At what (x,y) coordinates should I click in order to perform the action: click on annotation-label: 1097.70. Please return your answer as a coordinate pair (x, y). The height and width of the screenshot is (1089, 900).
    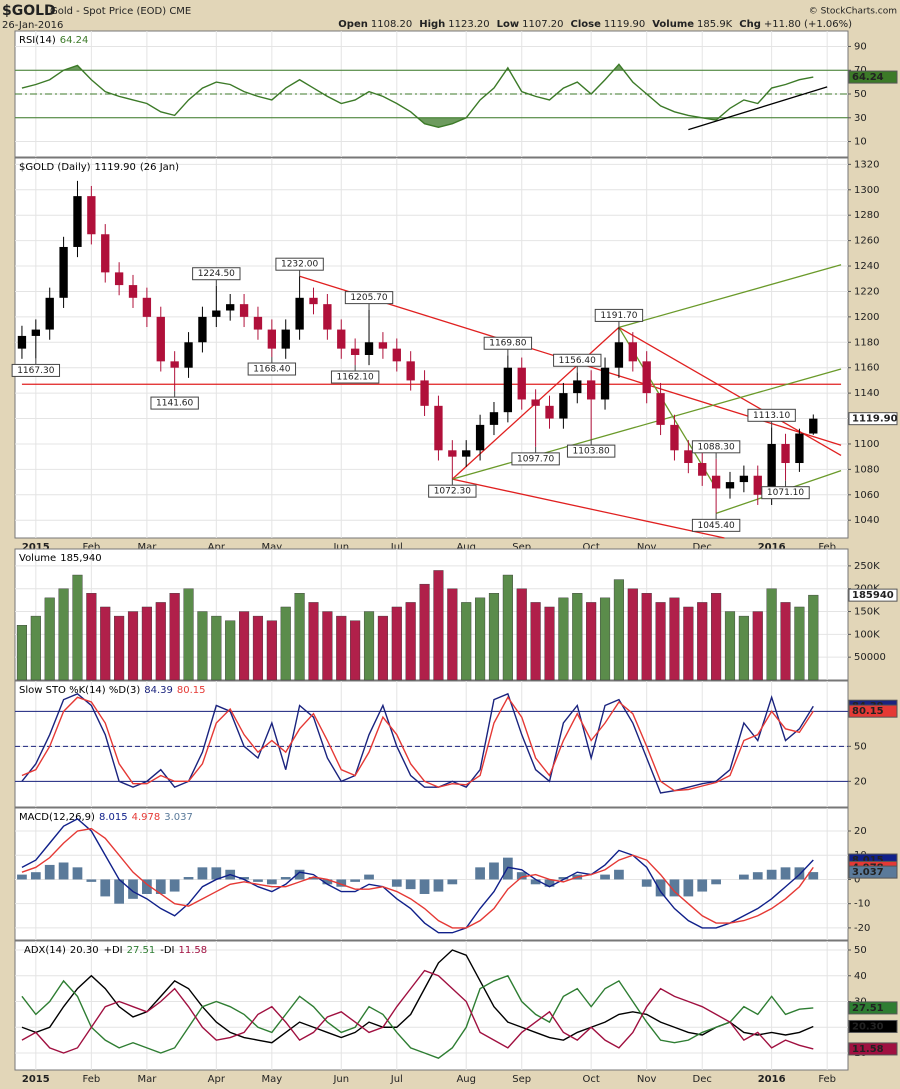
    Looking at the image, I should click on (535, 459).